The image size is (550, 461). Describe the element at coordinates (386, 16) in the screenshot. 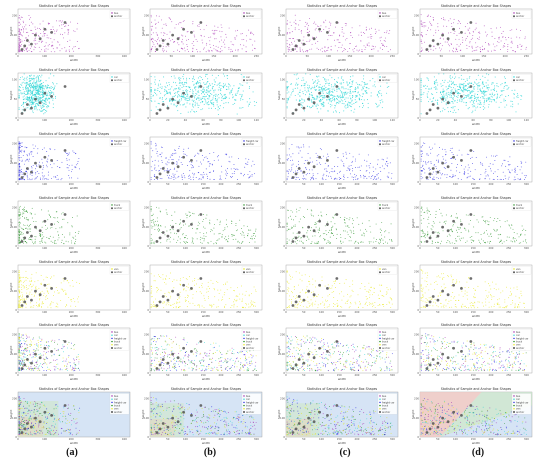

I see `legend-label: anchor` at that location.